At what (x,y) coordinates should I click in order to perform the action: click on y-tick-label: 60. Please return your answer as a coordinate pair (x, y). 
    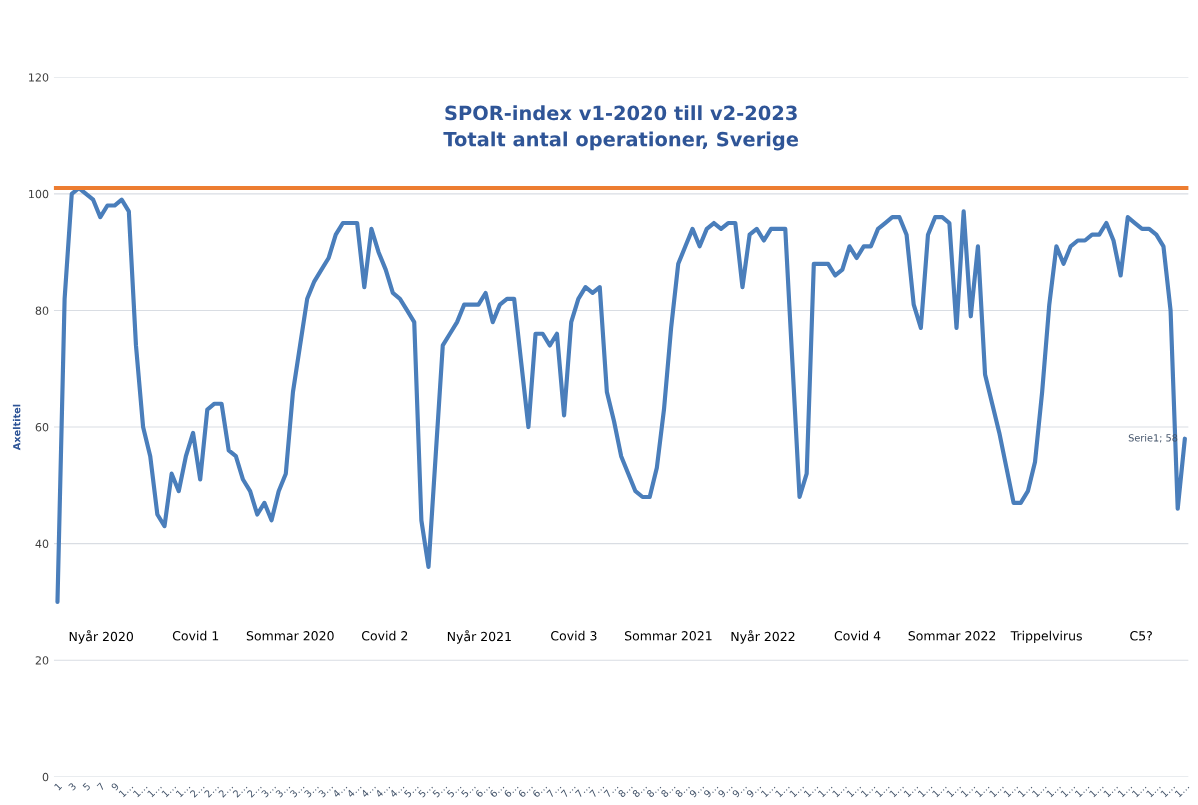
    Looking at the image, I should click on (42, 427).